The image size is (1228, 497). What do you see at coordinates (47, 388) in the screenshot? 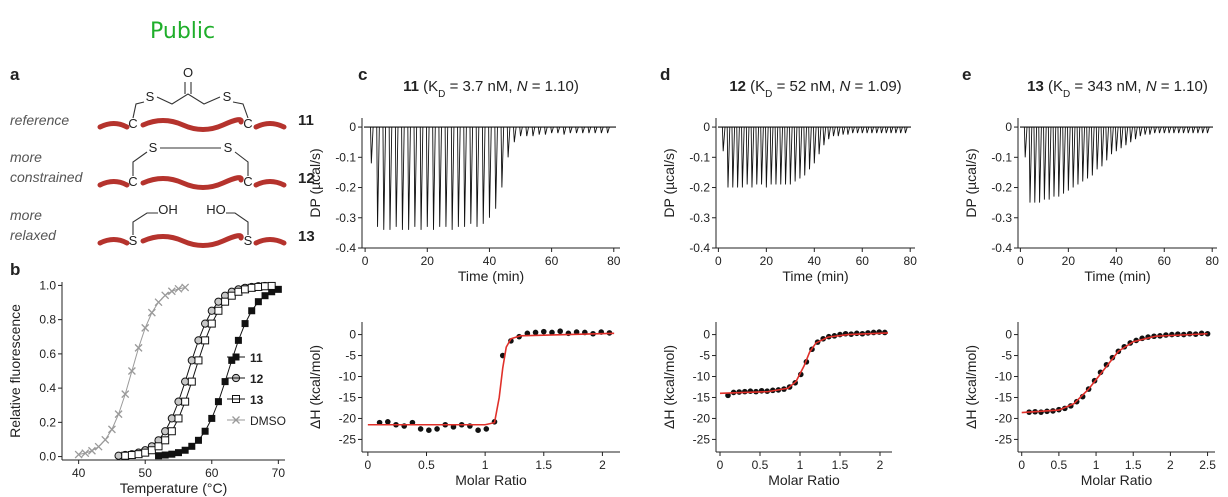
I see `y-tick-label: 0.4` at bounding box center [47, 388].